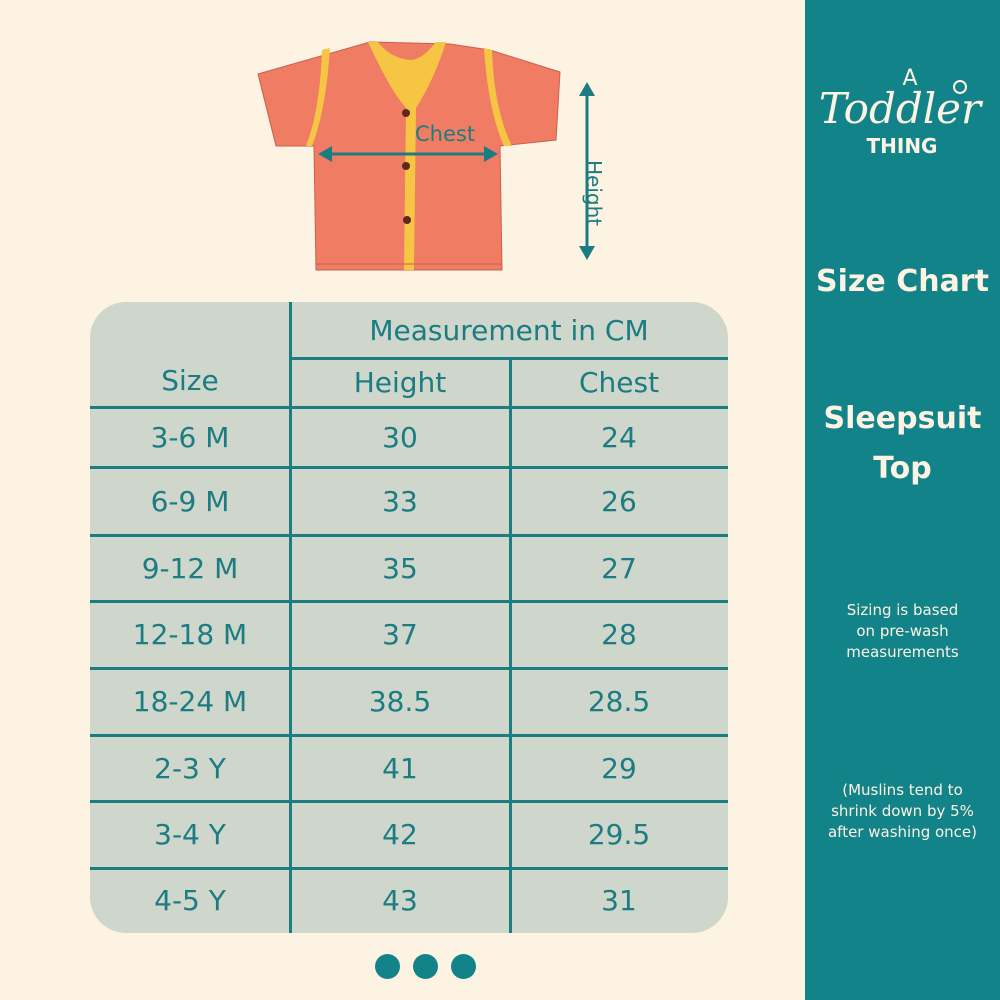  Describe the element at coordinates (902, 610) in the screenshot. I see `note-line: Sizing is based` at that location.